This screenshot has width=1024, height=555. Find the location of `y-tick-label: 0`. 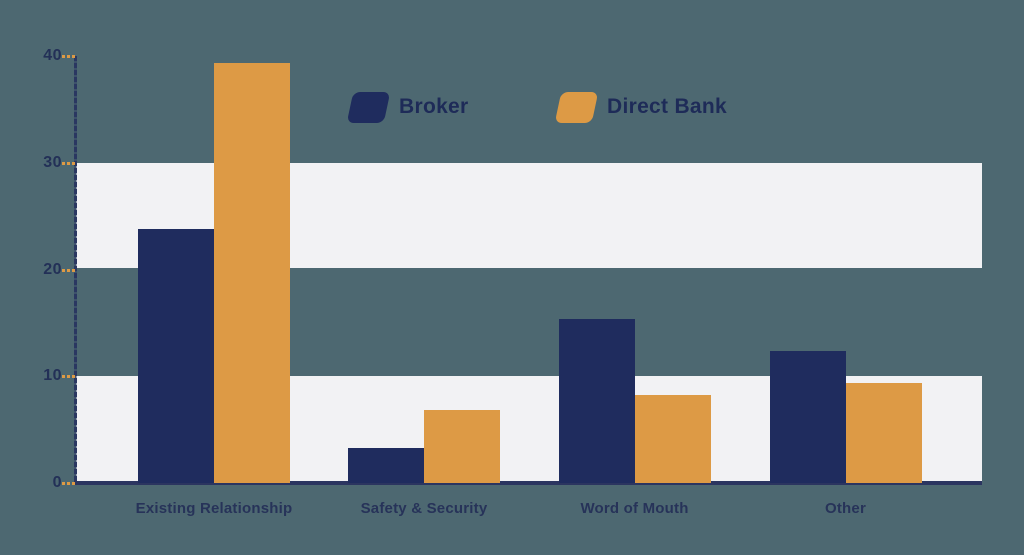

y-tick-label: 0 is located at coordinates (57, 482).